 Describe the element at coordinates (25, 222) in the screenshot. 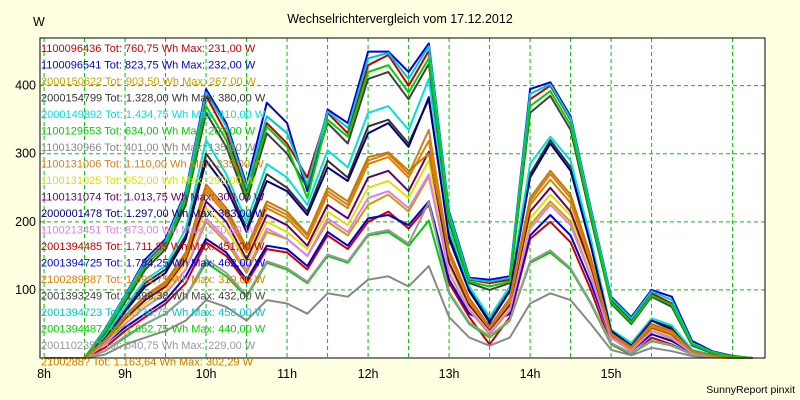

I see `y-tick-label: 200` at that location.